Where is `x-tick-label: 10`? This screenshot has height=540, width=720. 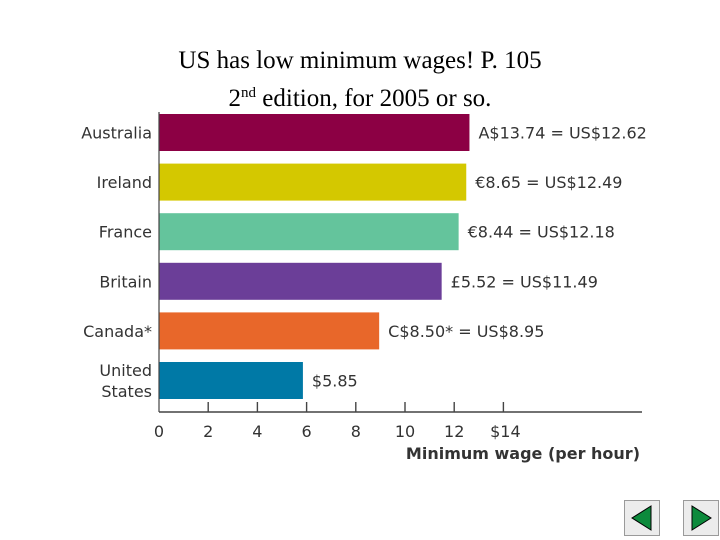 x-tick-label: 10 is located at coordinates (405, 431).